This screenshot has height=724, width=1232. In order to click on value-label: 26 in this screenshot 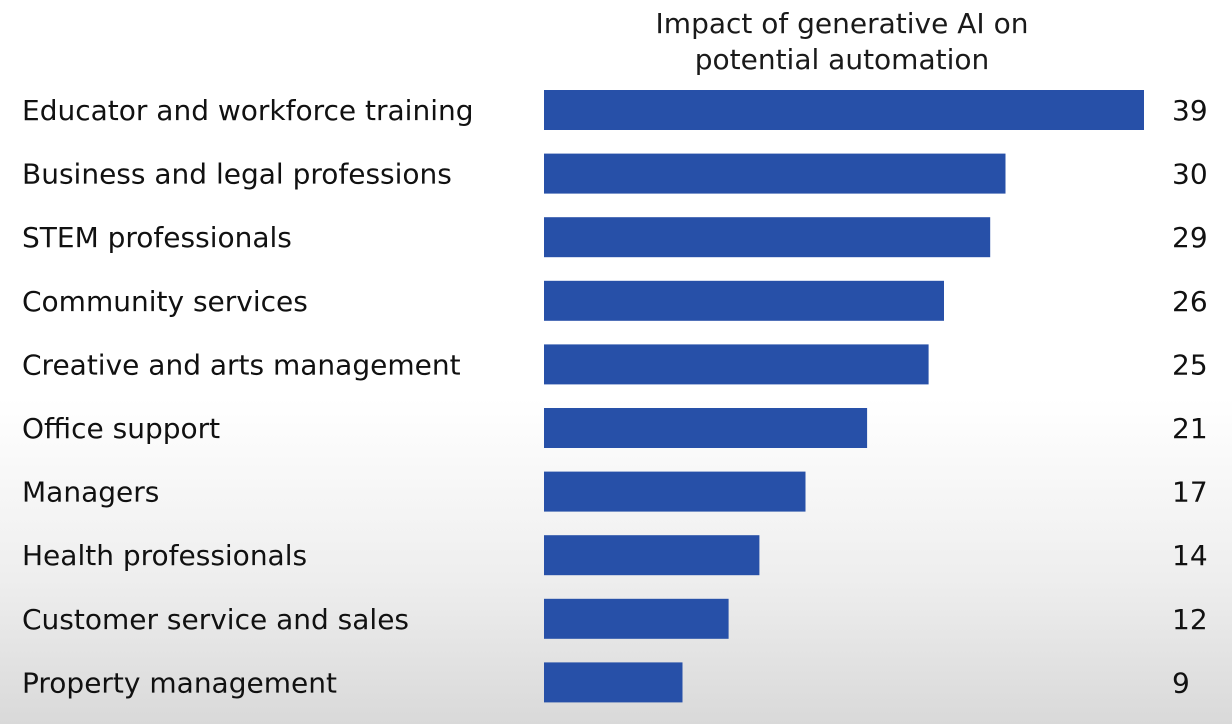, I will do `click(1190, 301)`.